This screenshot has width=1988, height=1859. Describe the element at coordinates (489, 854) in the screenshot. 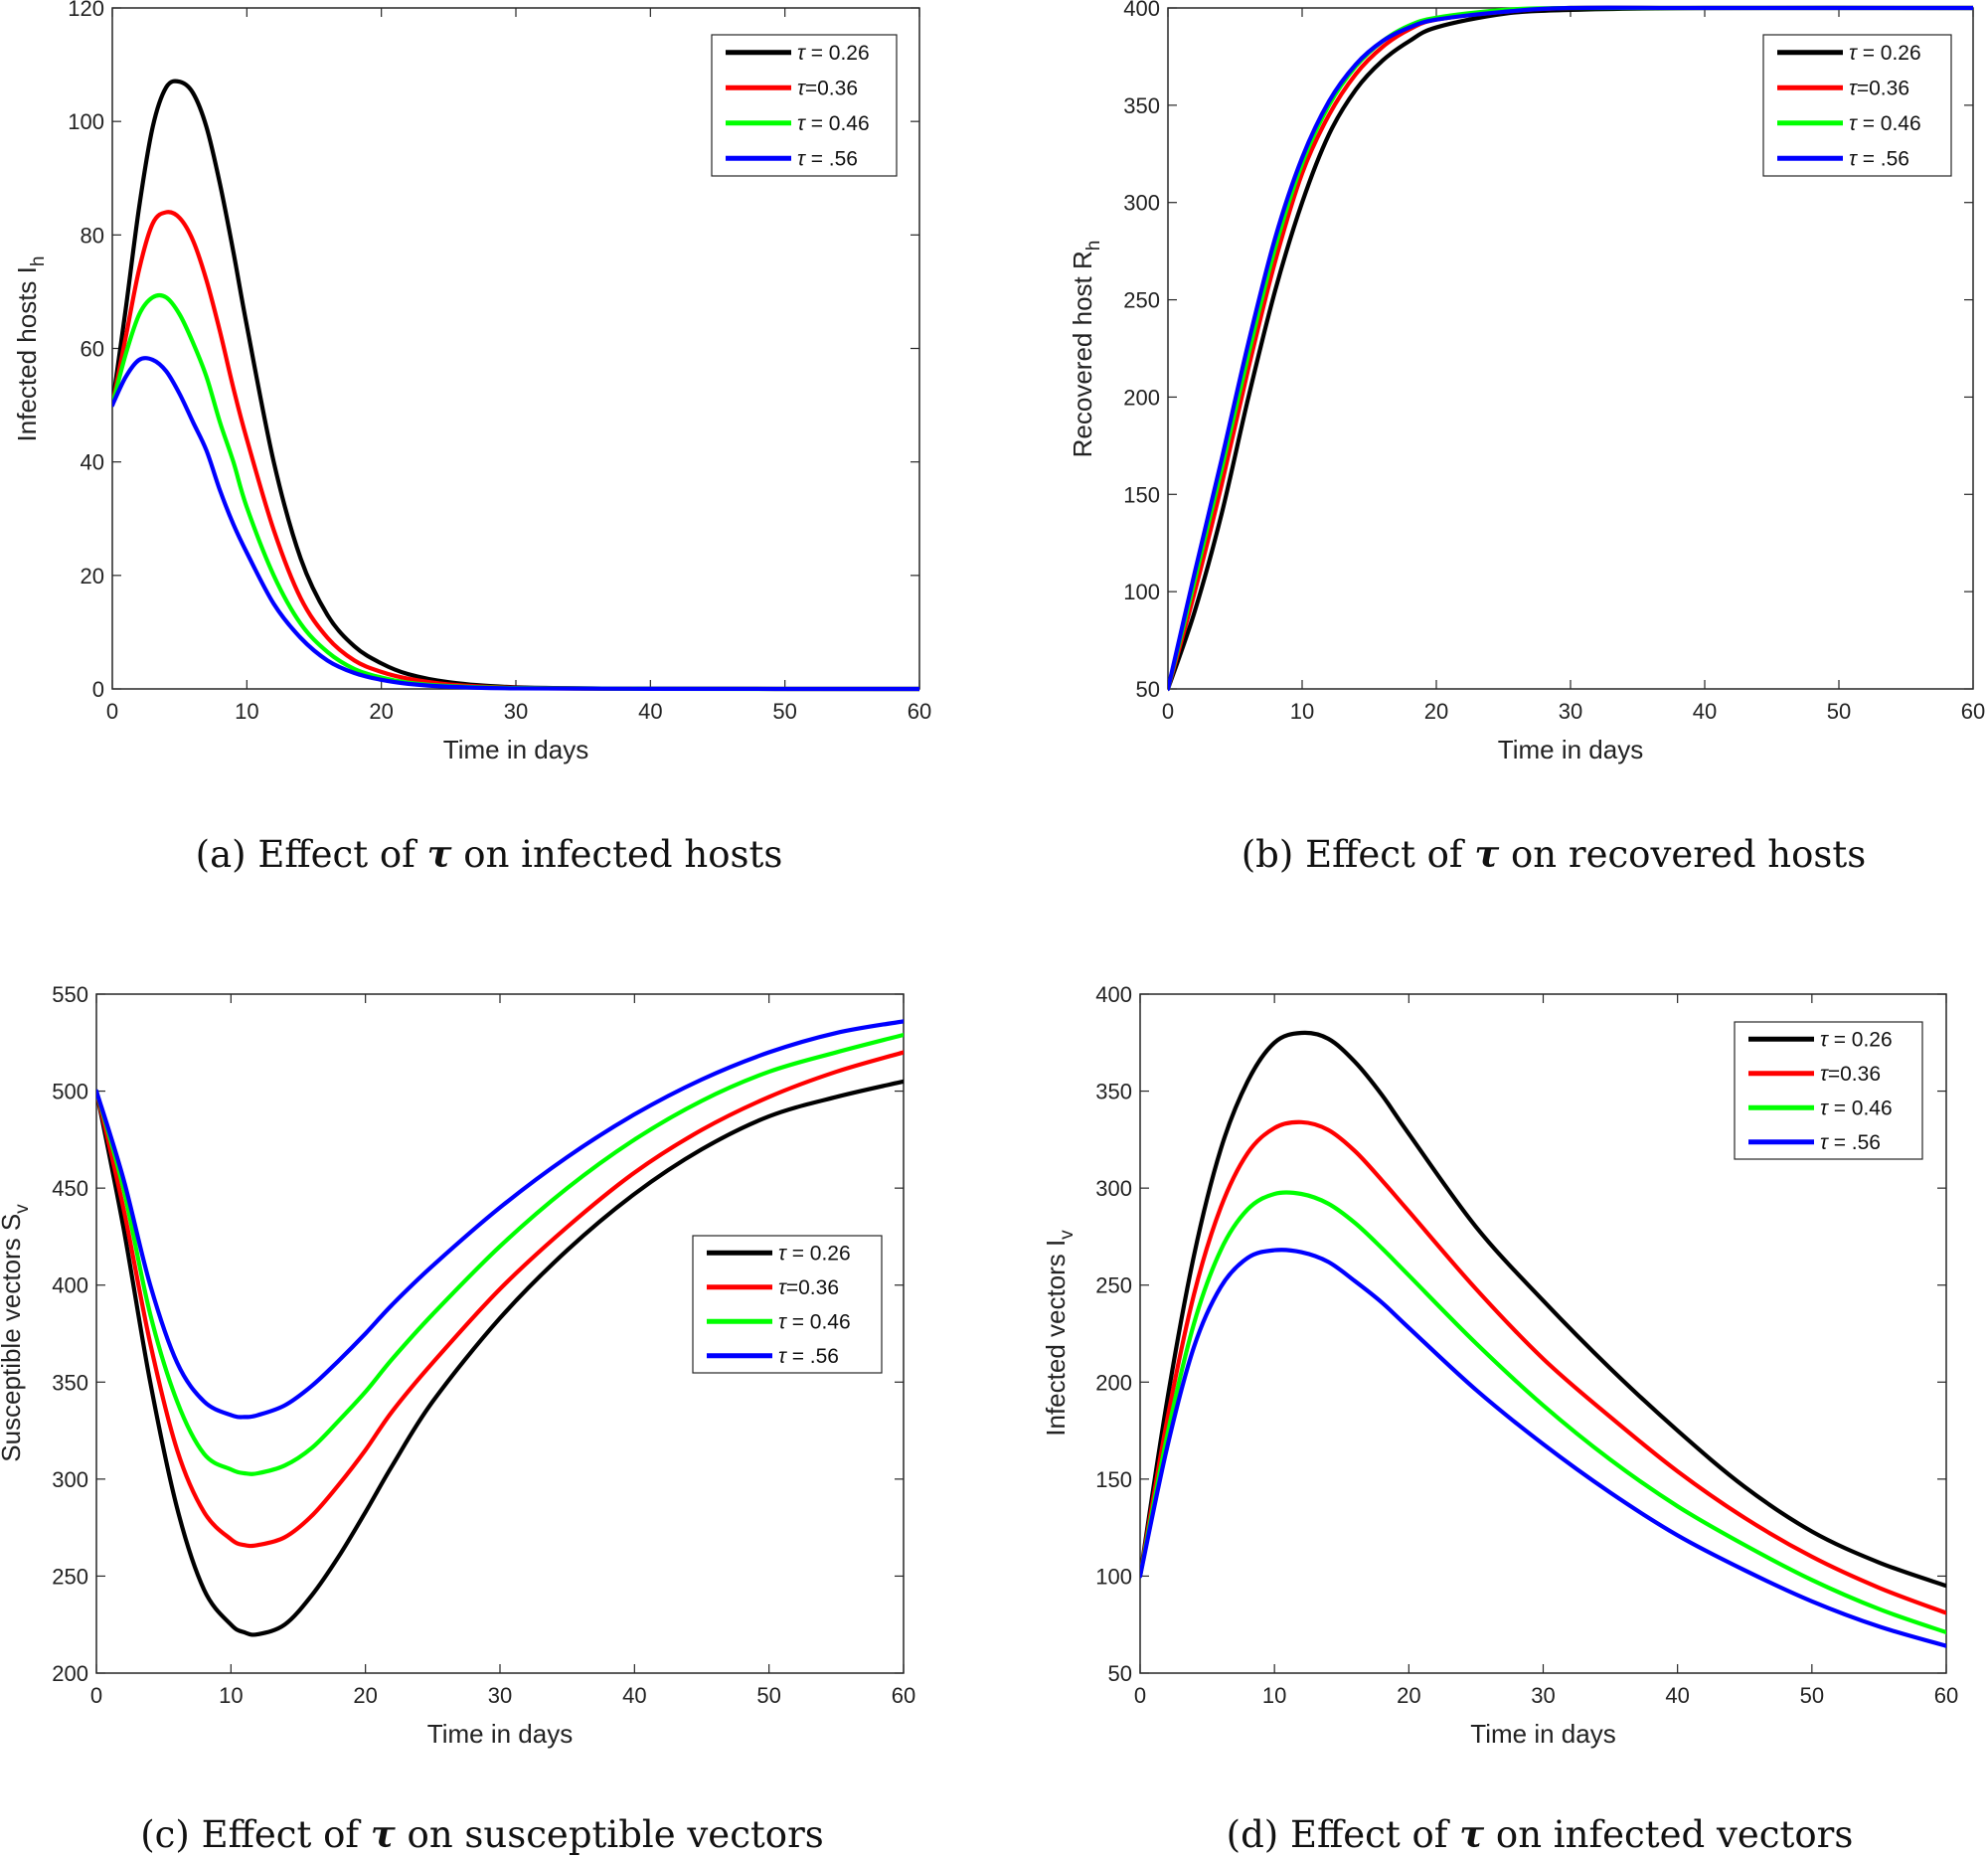

I see `caption: (a) Effect of τ on infected hosts` at that location.